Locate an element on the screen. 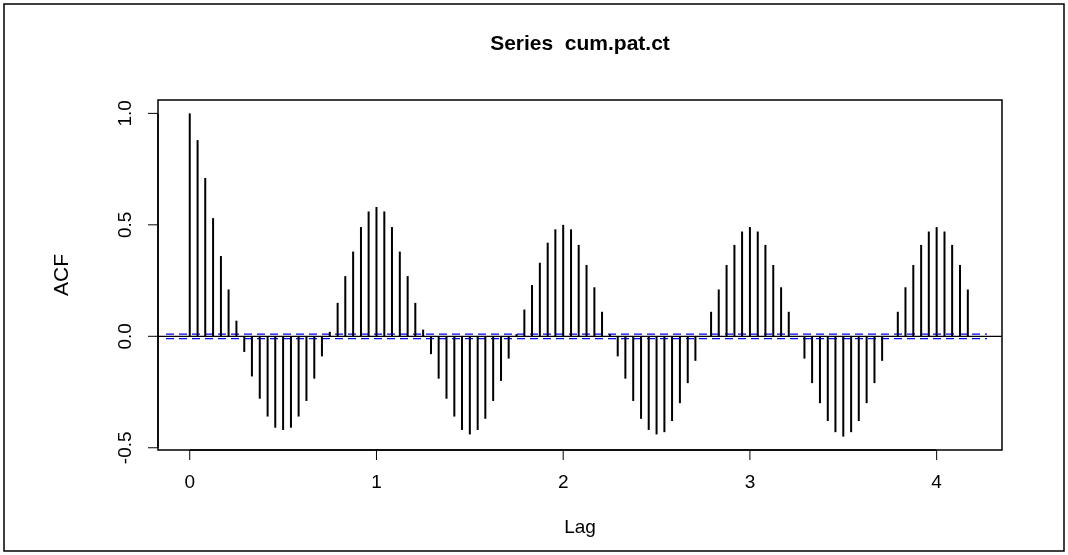 Image resolution: width=1068 pixels, height=555 pixels. y-tick-label: 1.0 is located at coordinates (124, 113).